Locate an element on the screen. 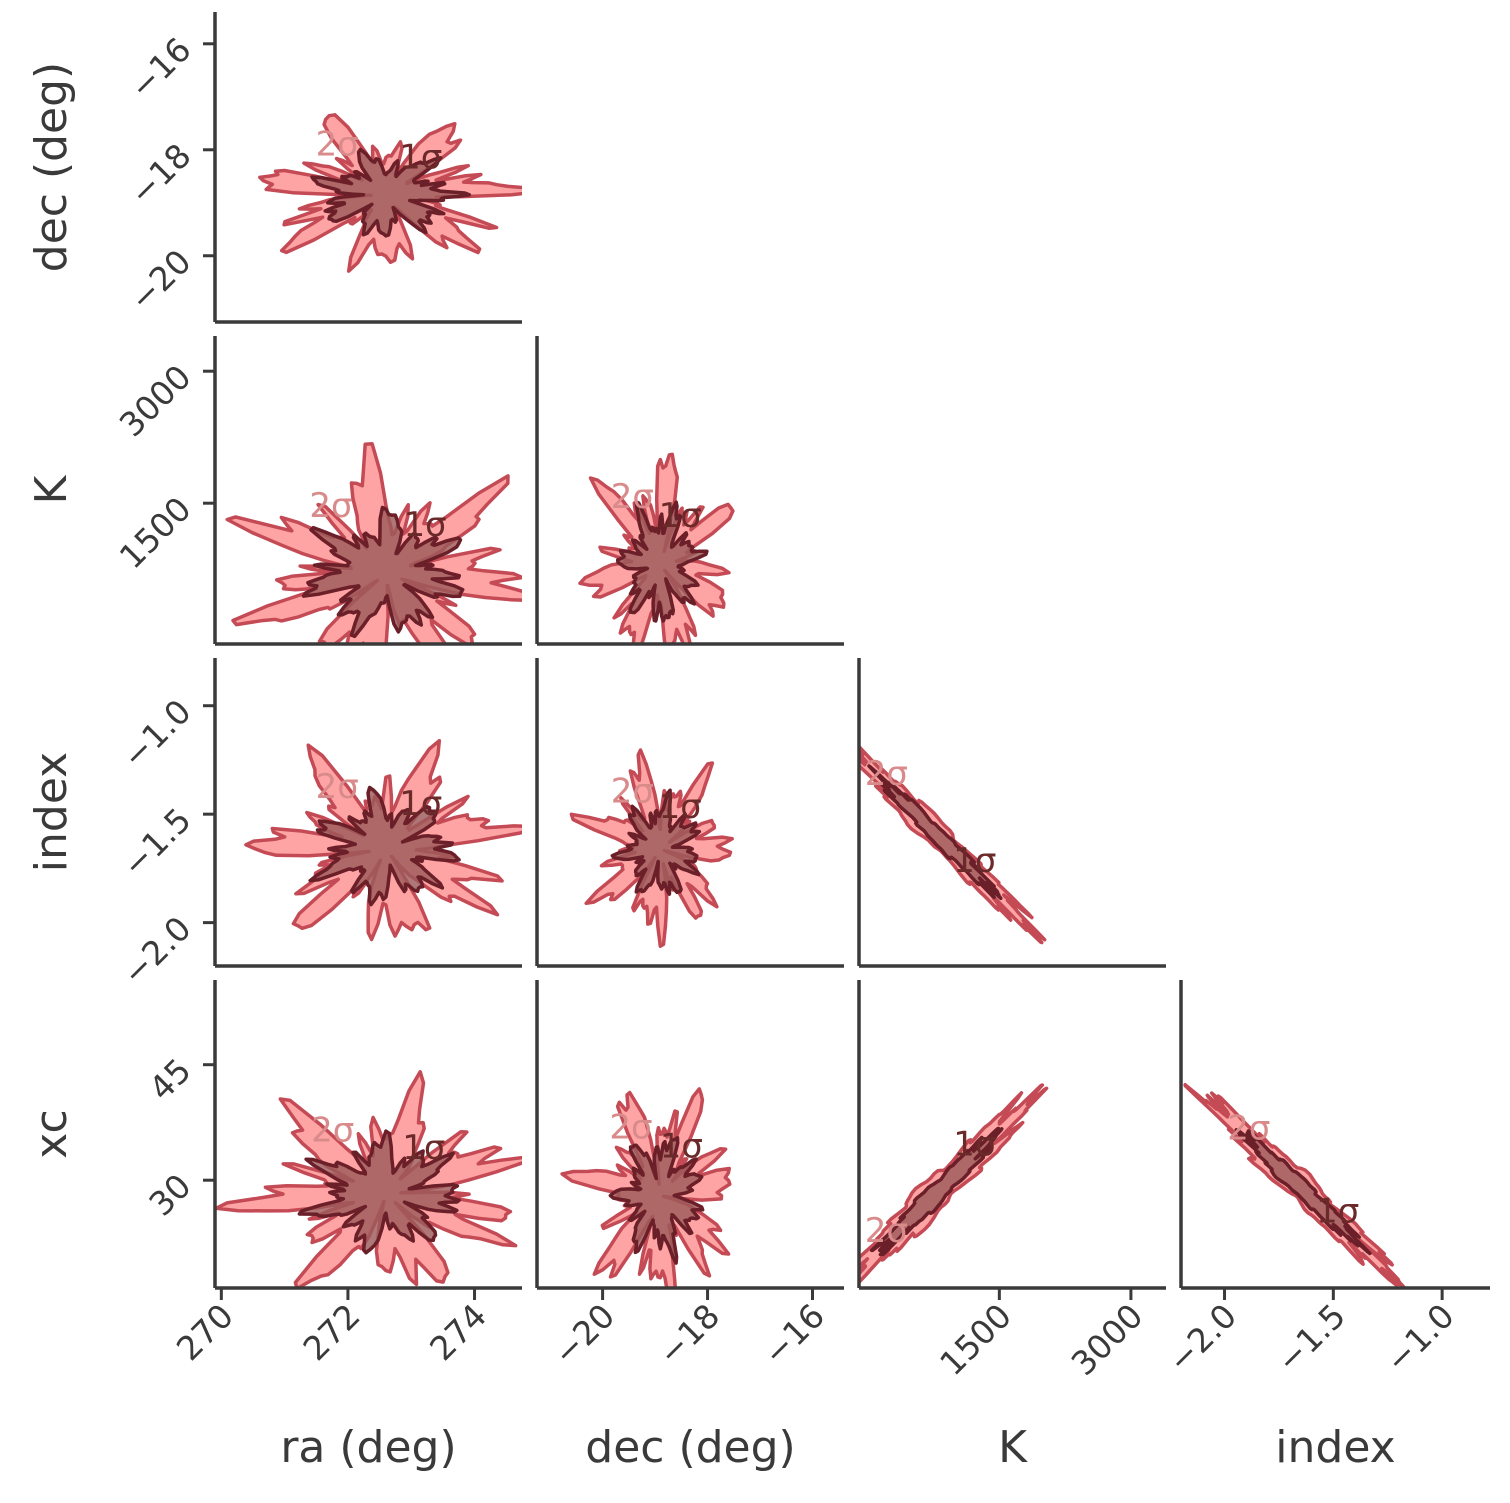 This screenshot has height=1503, width=1510. y-tick-label: −18 is located at coordinates (160, 174).